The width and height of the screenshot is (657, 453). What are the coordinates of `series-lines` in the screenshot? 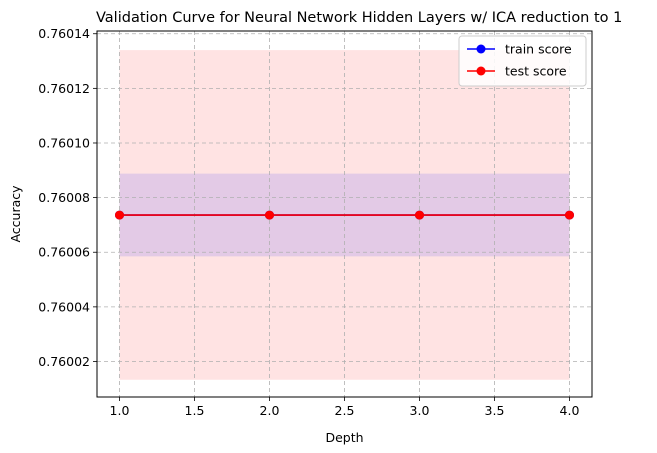 It's located at (344, 215).